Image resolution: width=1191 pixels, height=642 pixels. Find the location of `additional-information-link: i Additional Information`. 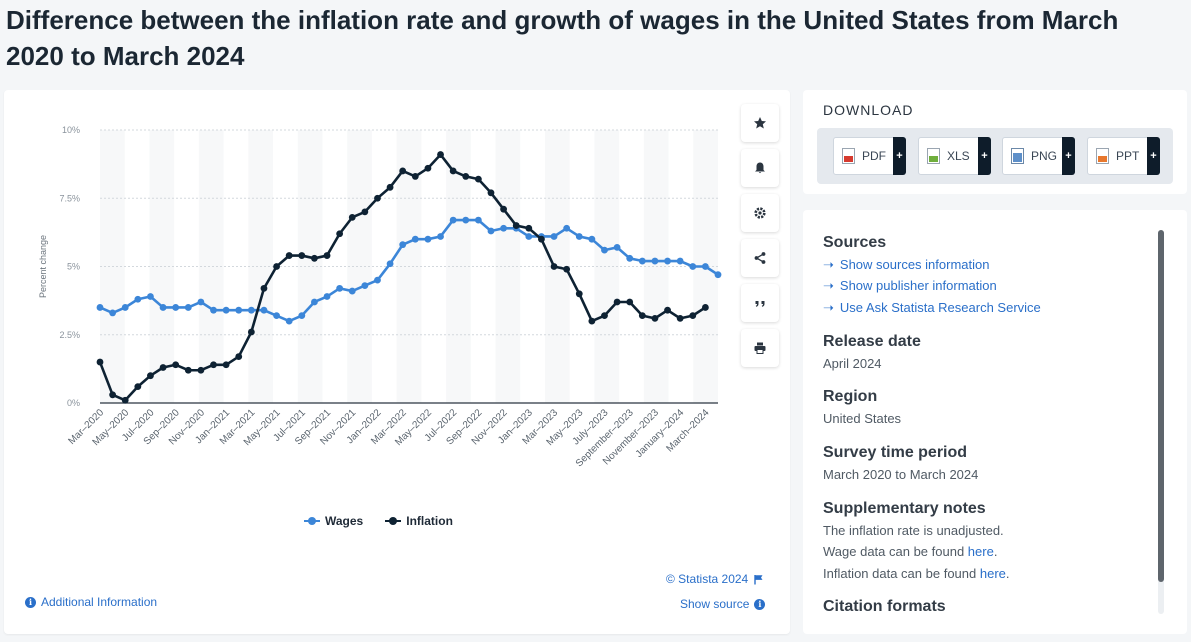

additional-information-link: i Additional Information is located at coordinates (91, 602).